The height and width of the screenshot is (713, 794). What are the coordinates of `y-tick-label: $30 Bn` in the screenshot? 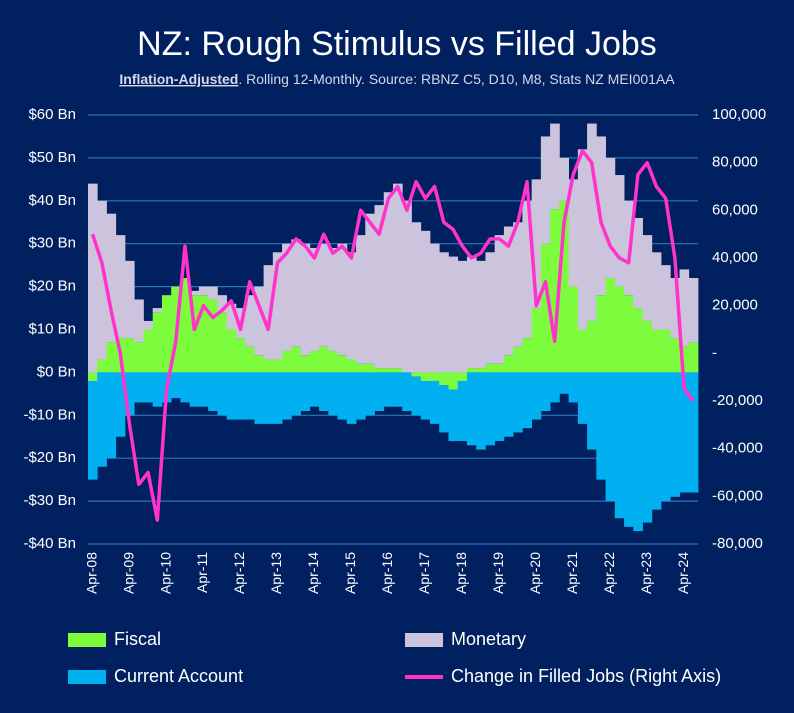 It's located at (52, 243).